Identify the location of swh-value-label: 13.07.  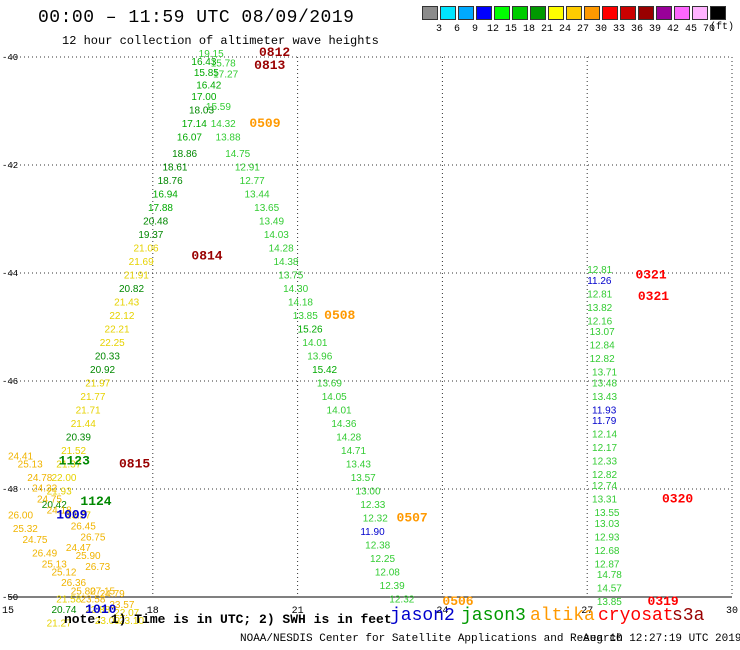
(602, 332).